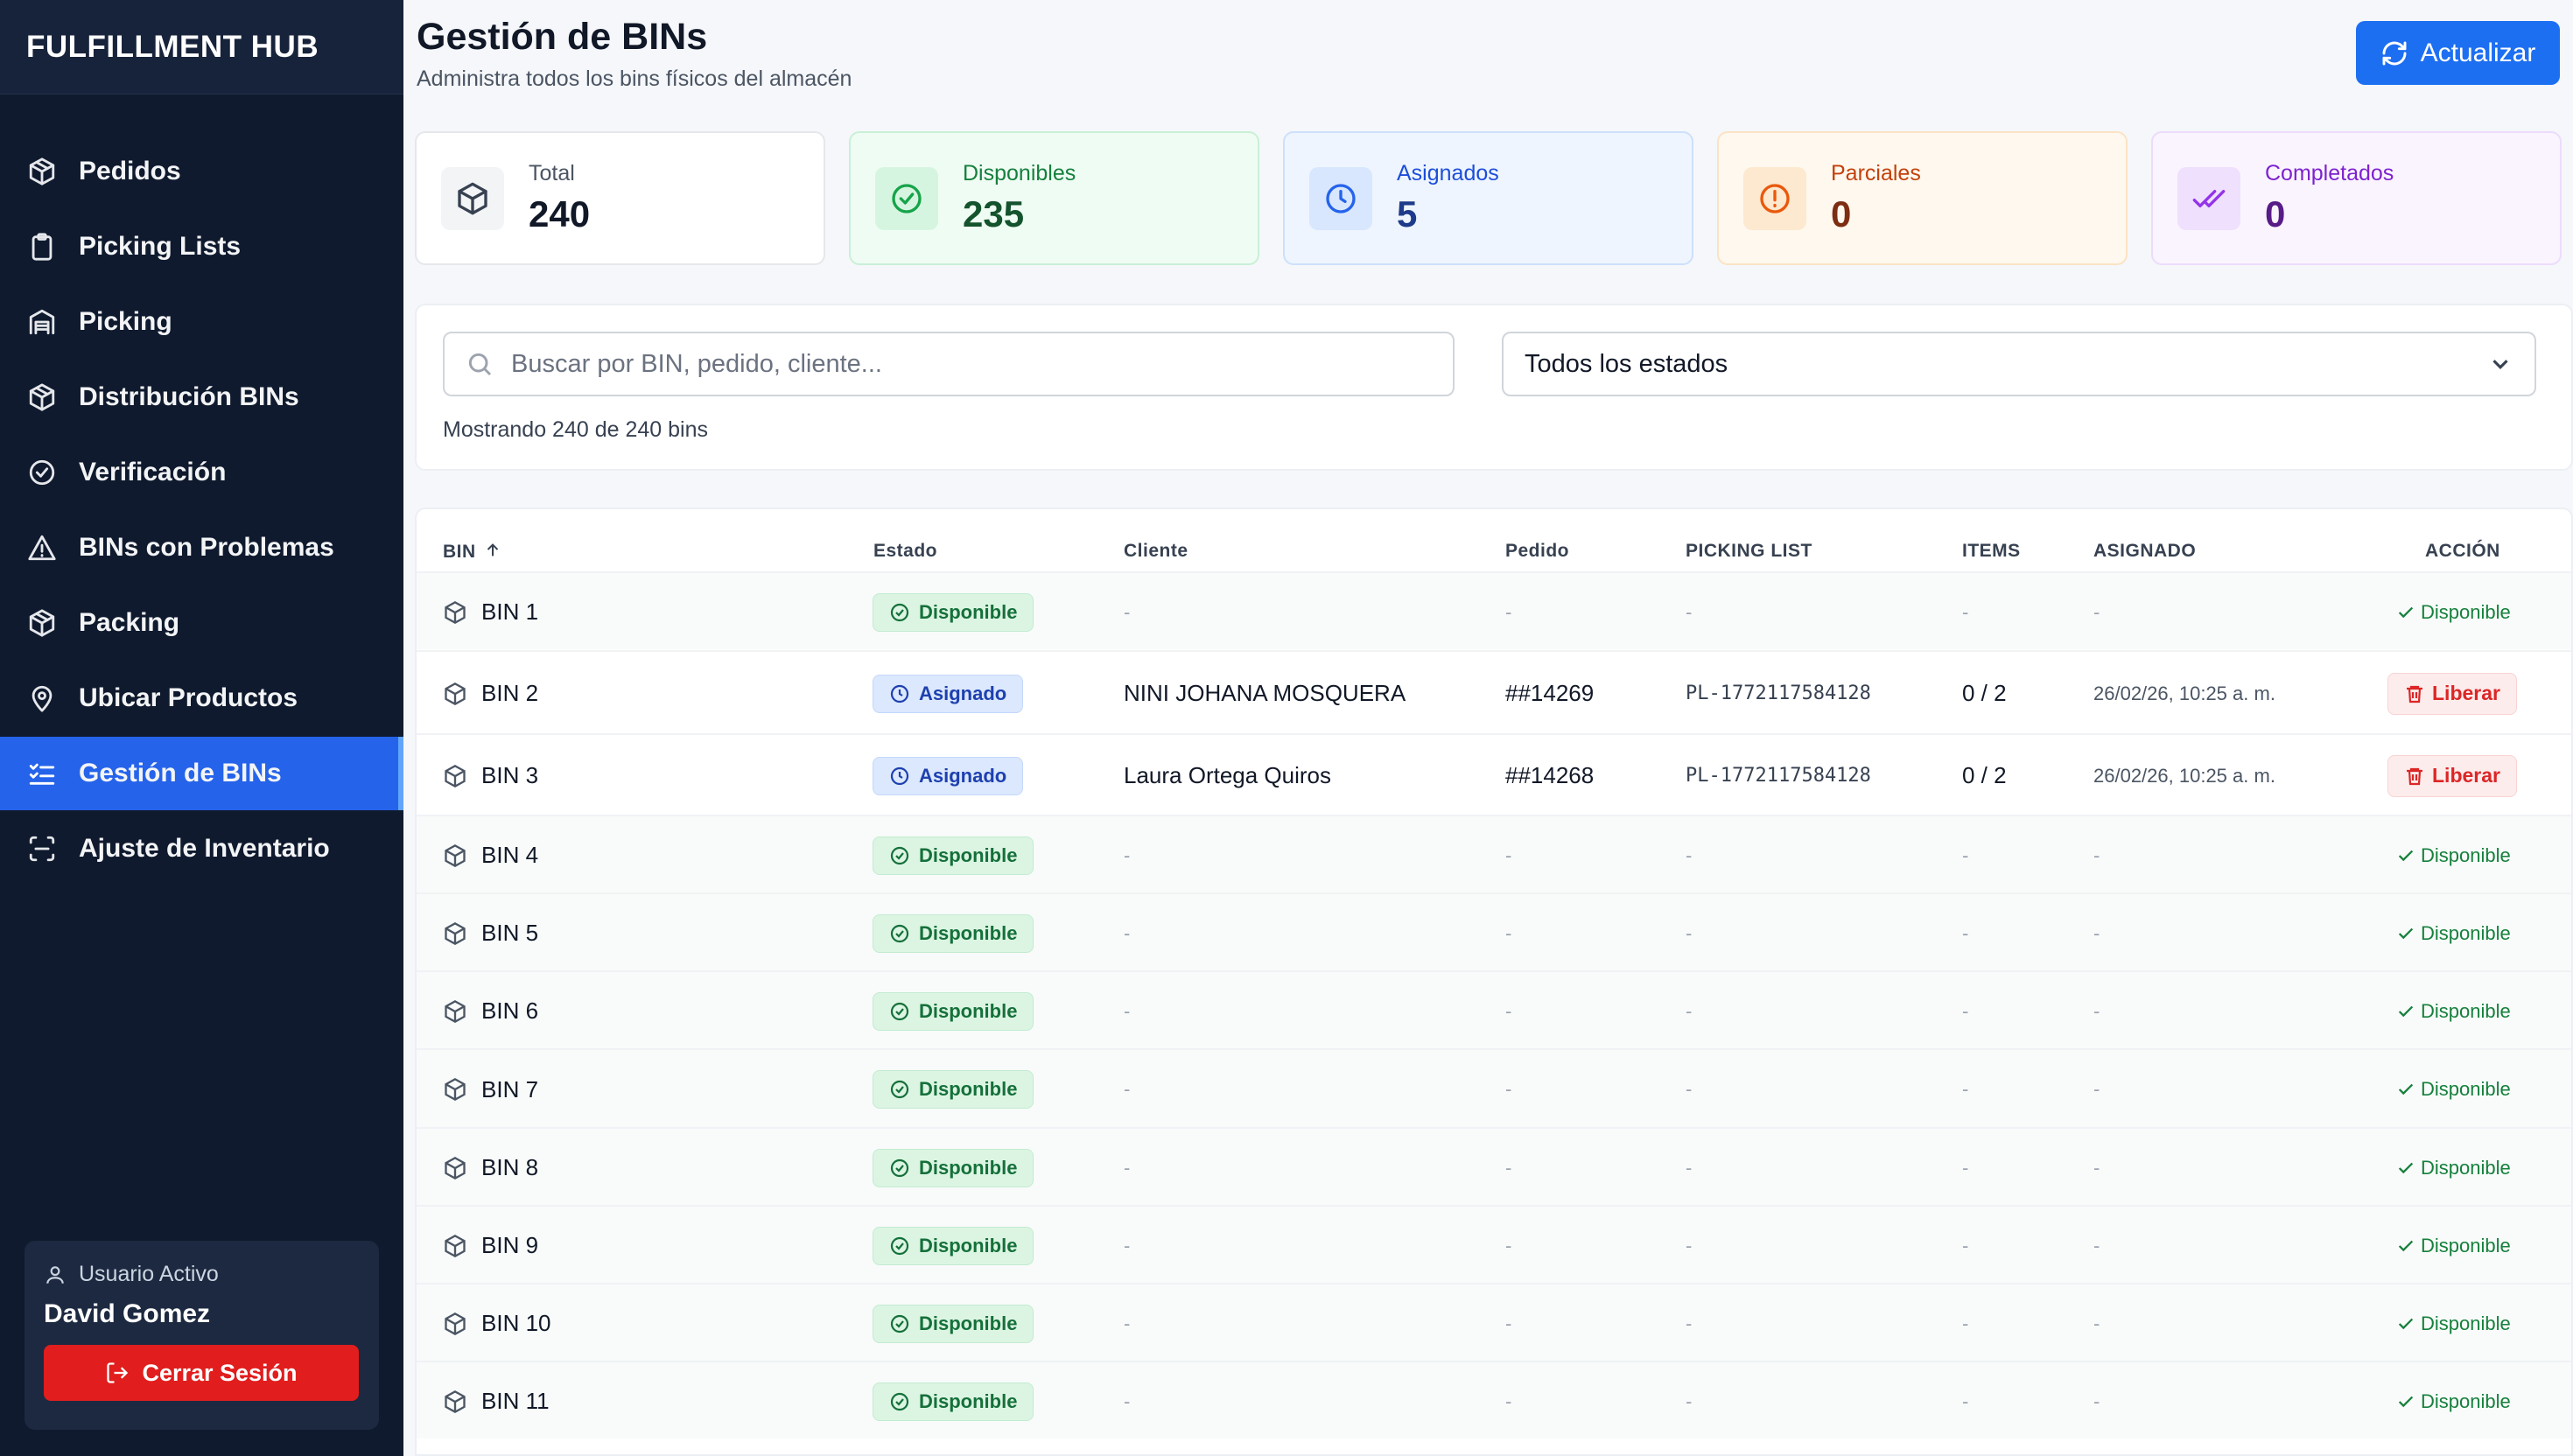 This screenshot has width=2573, height=1456. I want to click on search-box, so click(949, 364).